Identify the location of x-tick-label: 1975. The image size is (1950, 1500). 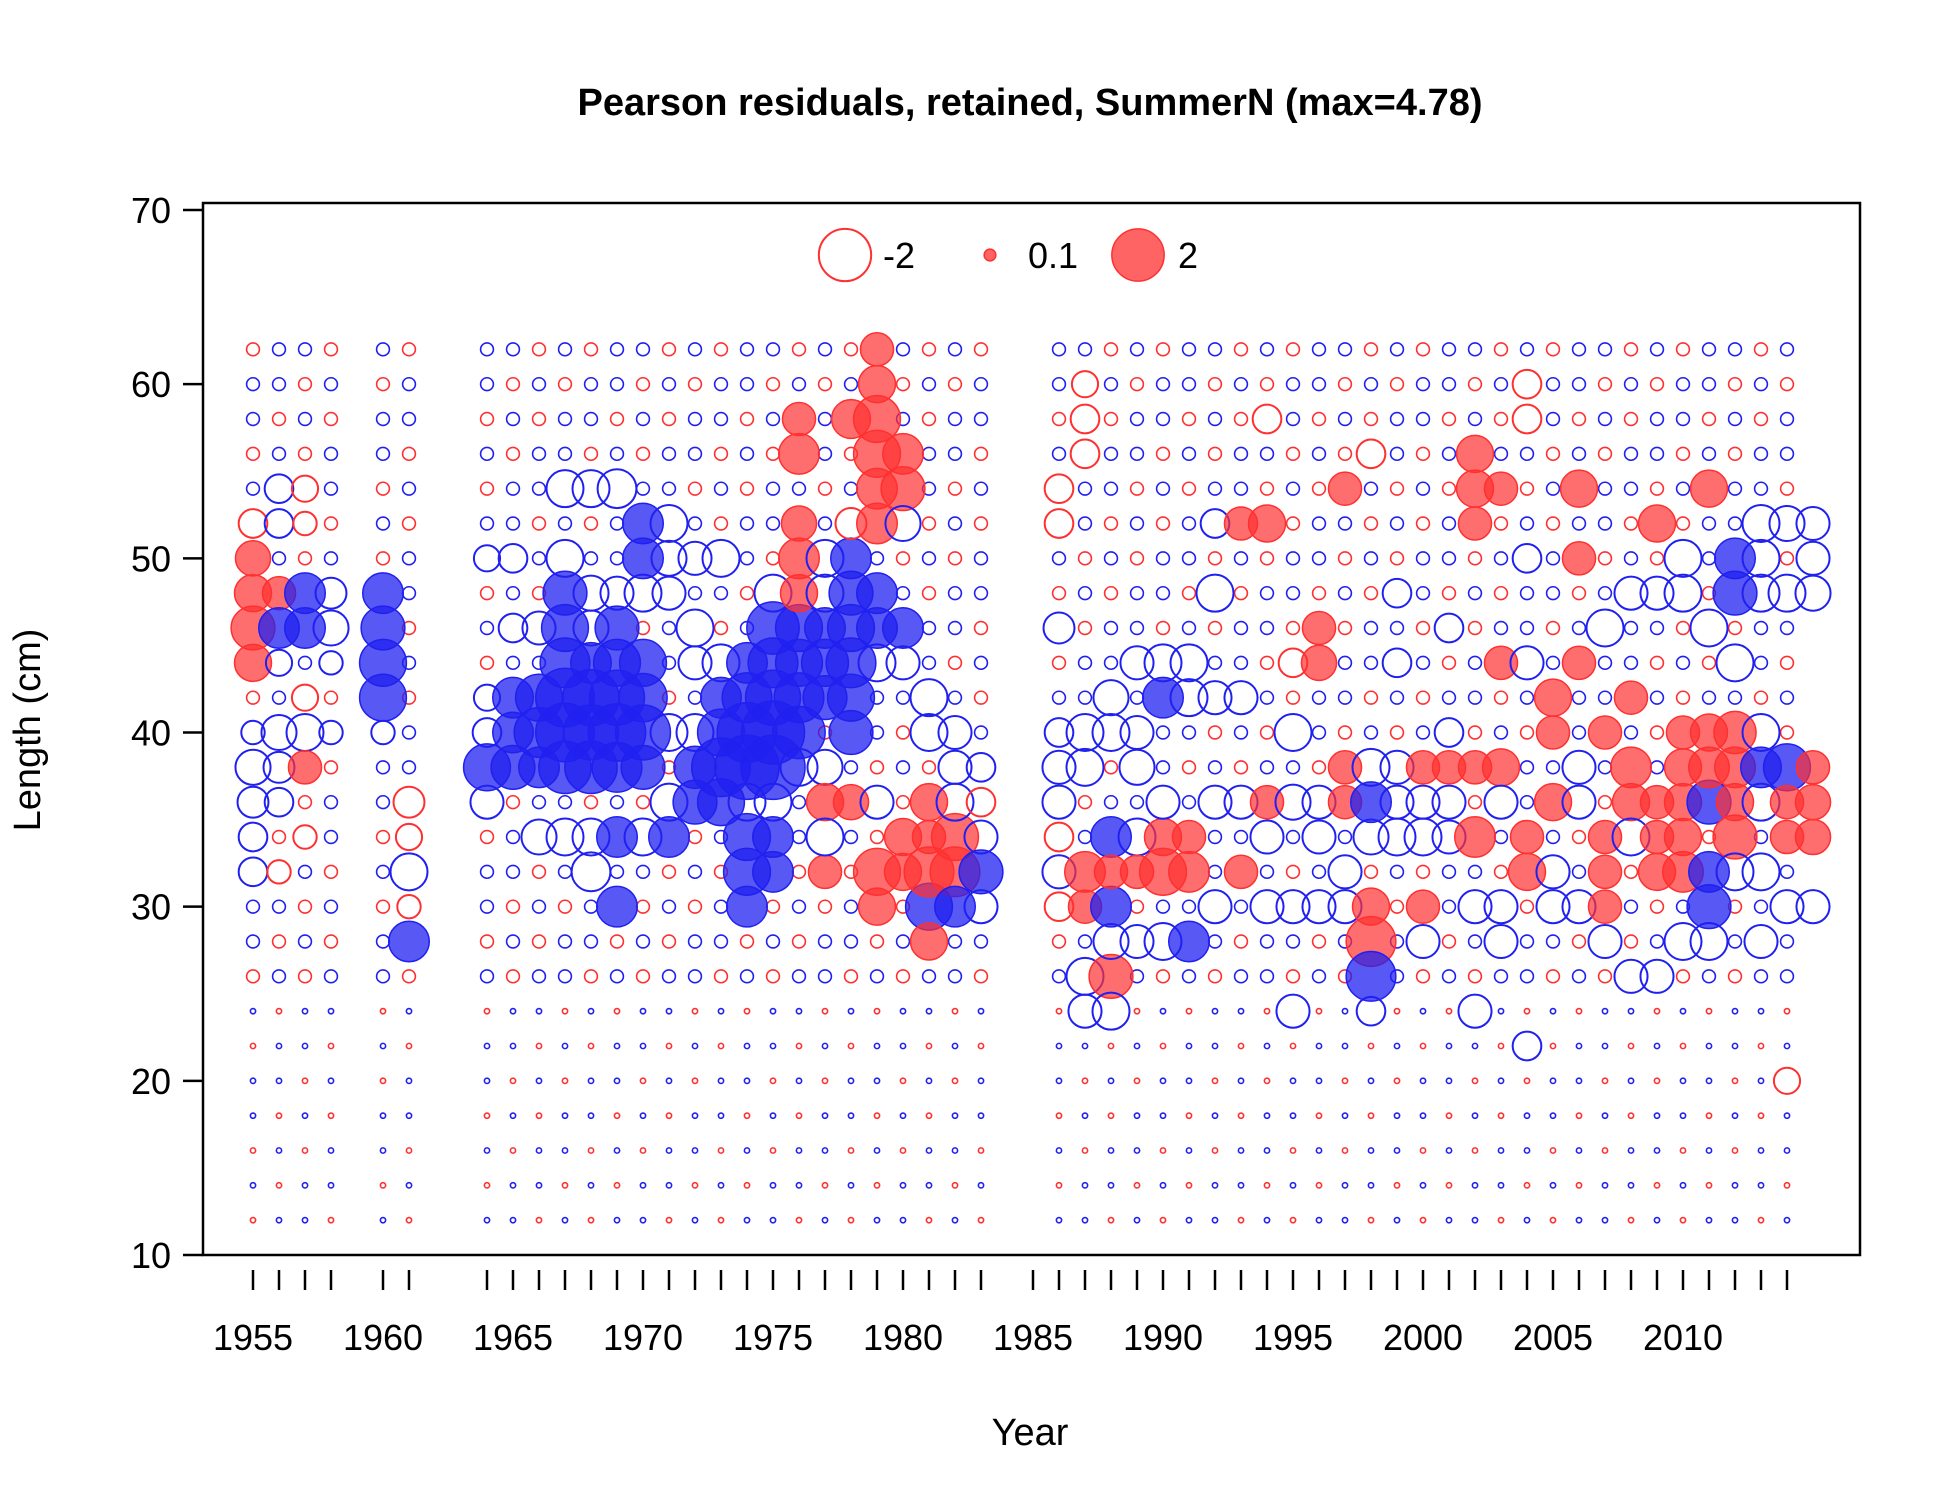
(773, 1337).